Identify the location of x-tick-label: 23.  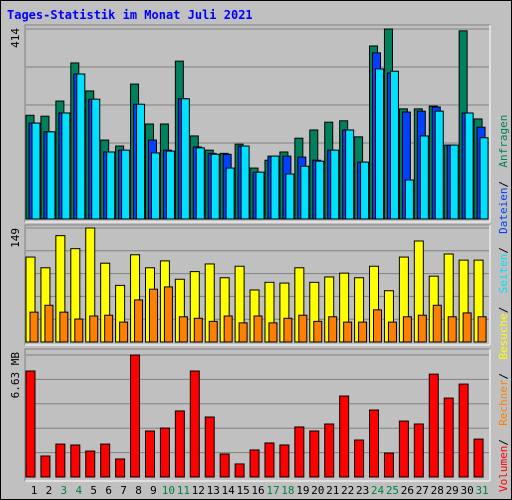
(362, 490).